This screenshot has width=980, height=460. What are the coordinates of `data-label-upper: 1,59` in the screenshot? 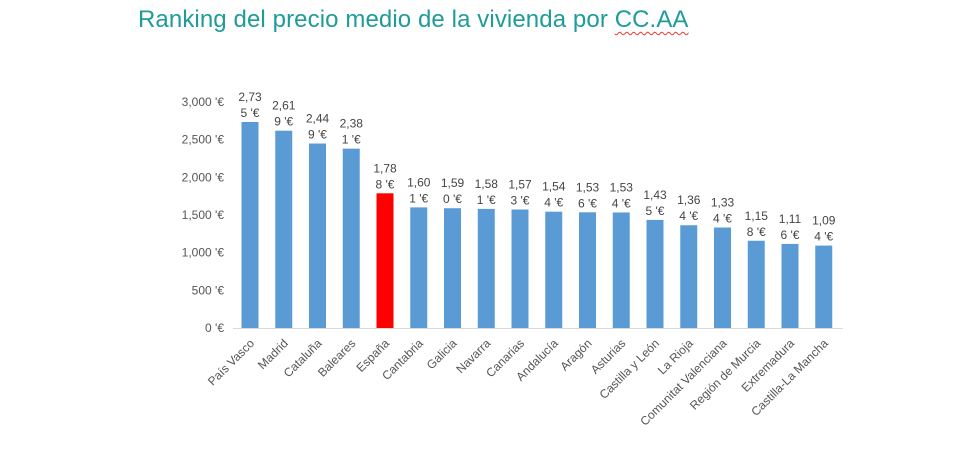 It's located at (453, 183).